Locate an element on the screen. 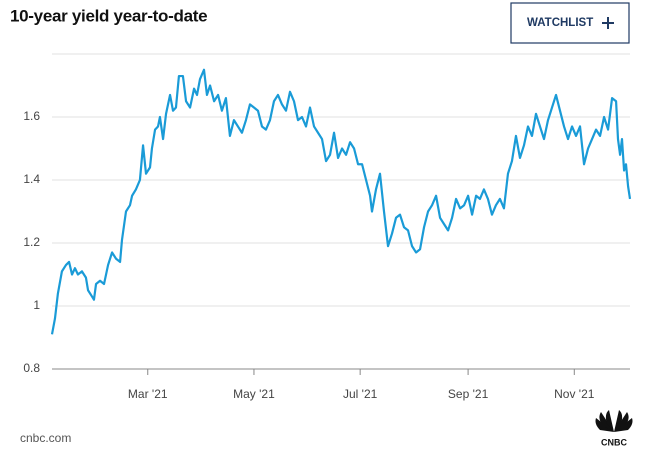  source-label: cnbc.com is located at coordinates (45, 438).